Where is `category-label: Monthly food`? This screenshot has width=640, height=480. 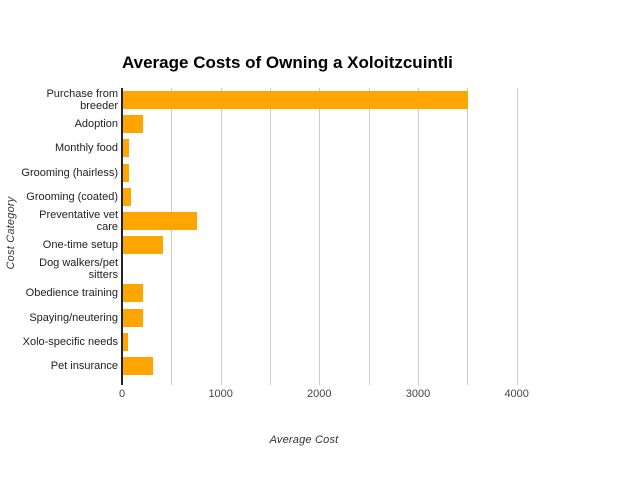 category-label: Monthly food is located at coordinates (86, 148).